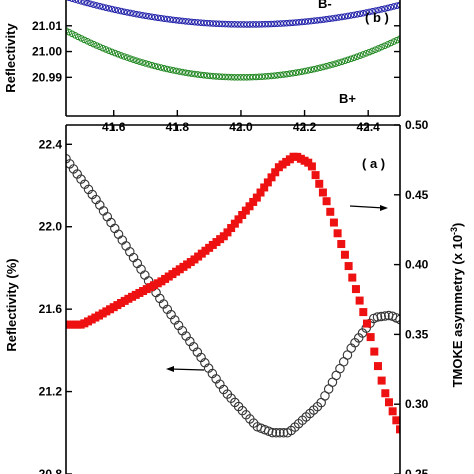  I want to click on panel-b-y-ticks: 20.99 21.00 21.01, so click(216, 51).